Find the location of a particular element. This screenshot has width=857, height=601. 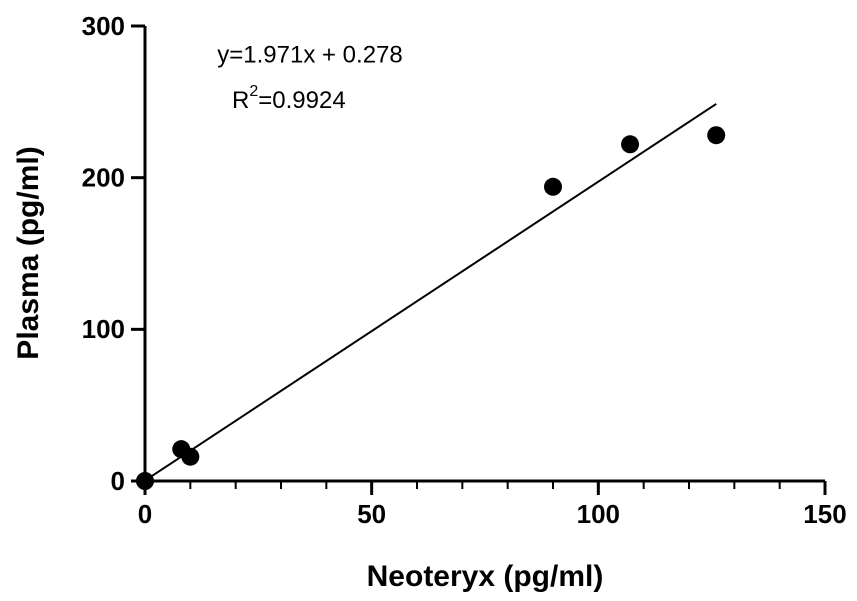

equation: y=1.971x + 0.278 is located at coordinates (309, 54).